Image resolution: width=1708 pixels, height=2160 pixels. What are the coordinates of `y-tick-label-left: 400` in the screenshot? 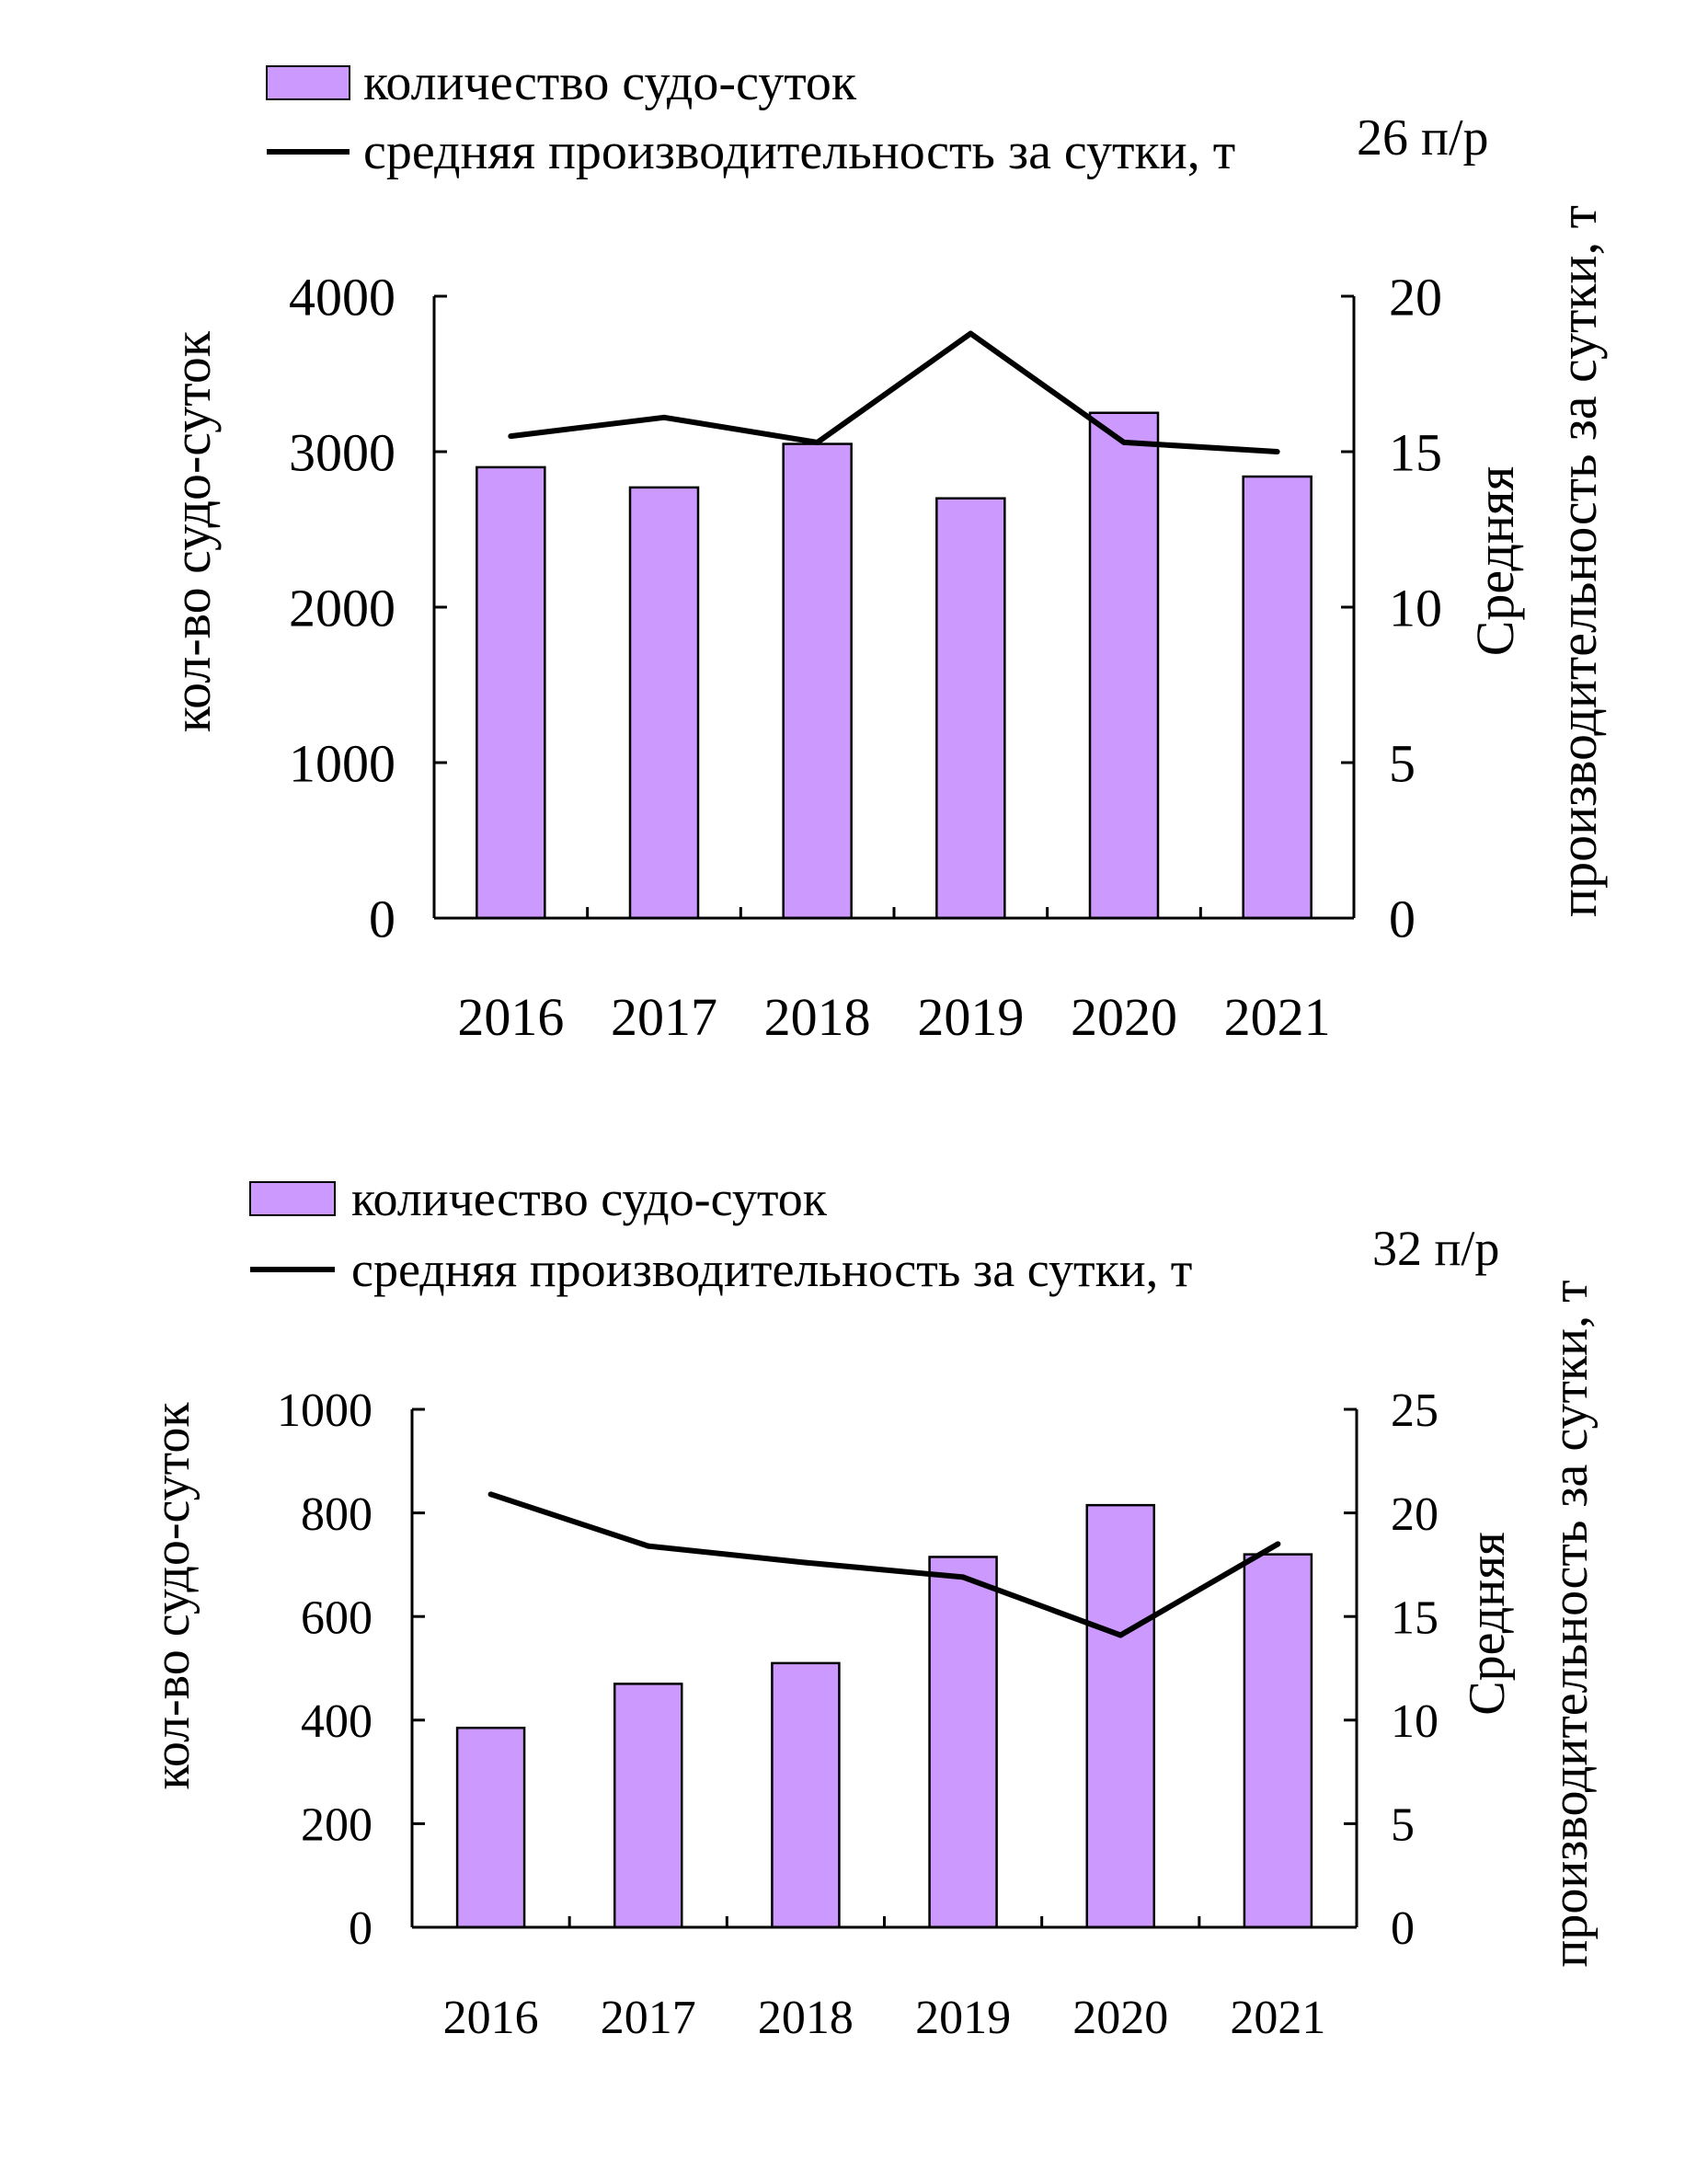 It's located at (337, 1721).